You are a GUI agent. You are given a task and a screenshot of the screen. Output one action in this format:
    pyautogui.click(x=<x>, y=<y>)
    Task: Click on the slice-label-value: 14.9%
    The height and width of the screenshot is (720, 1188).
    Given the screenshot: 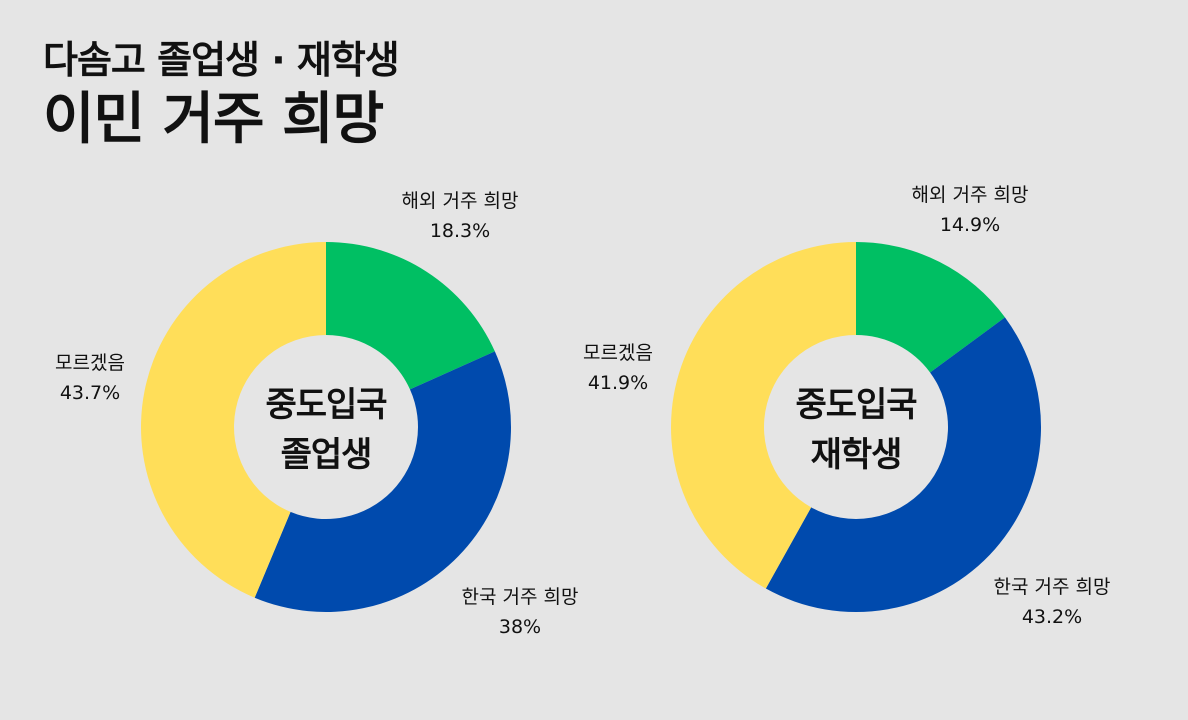 What is the action you would take?
    pyautogui.click(x=970, y=225)
    